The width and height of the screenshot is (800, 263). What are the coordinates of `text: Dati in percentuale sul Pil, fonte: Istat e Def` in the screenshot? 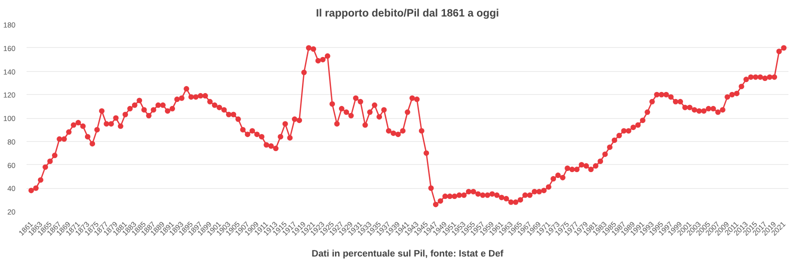 It's located at (408, 253).